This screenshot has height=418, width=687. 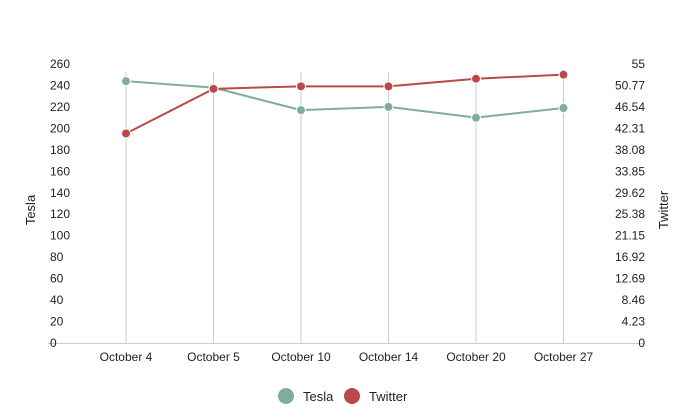 I want to click on series-twitter, so click(x=345, y=104).